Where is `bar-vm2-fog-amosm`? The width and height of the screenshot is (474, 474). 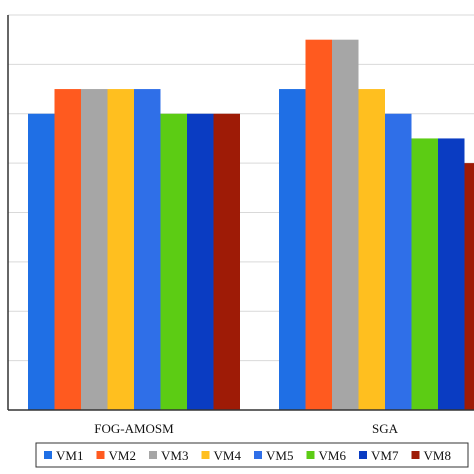 bar-vm2-fog-amosm is located at coordinates (67, 249).